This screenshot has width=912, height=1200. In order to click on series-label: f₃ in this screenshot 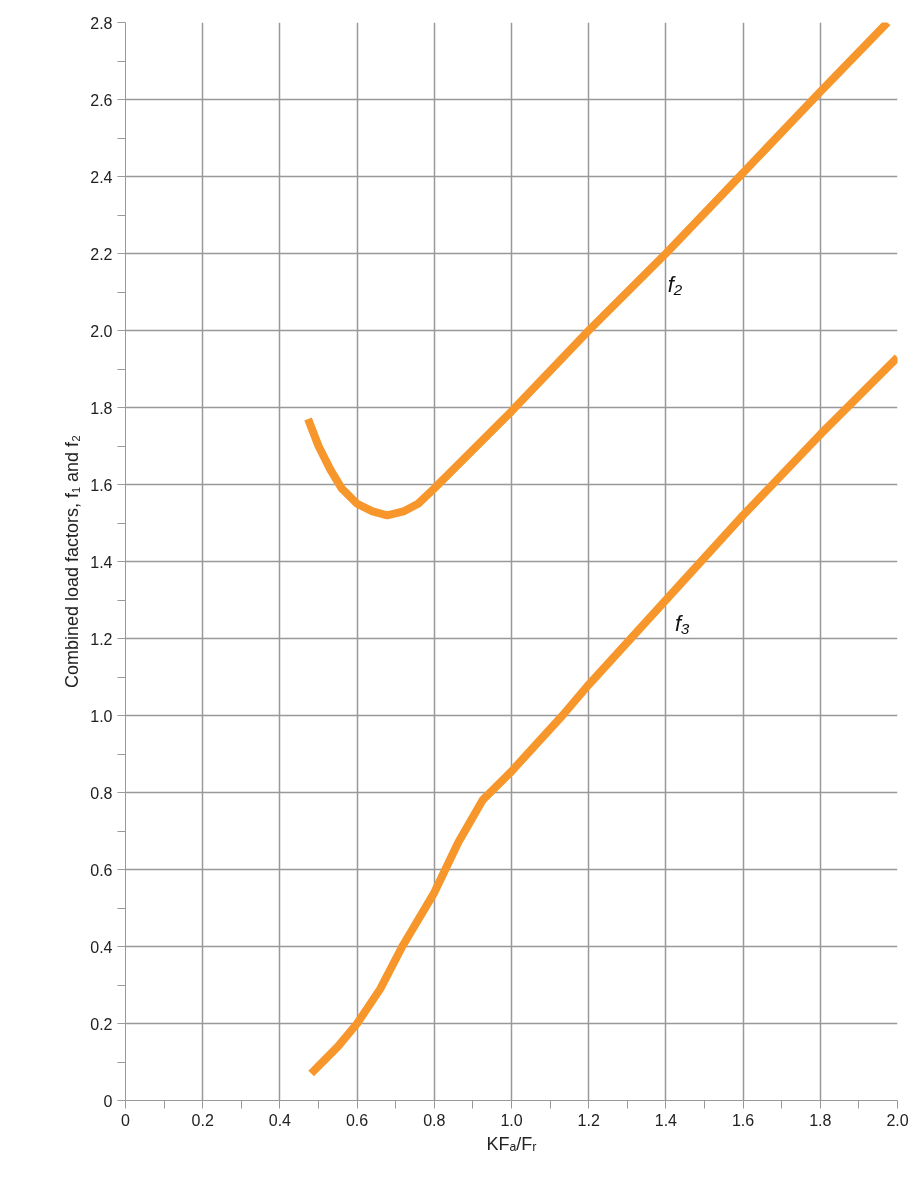, I will do `click(682, 624)`.